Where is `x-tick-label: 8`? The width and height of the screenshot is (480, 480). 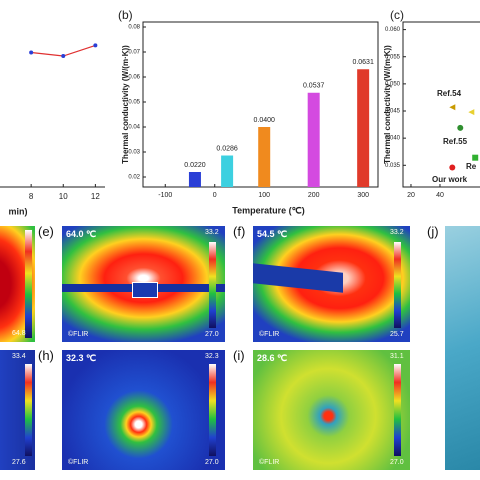
x-tick-label: 8 is located at coordinates (31, 196).